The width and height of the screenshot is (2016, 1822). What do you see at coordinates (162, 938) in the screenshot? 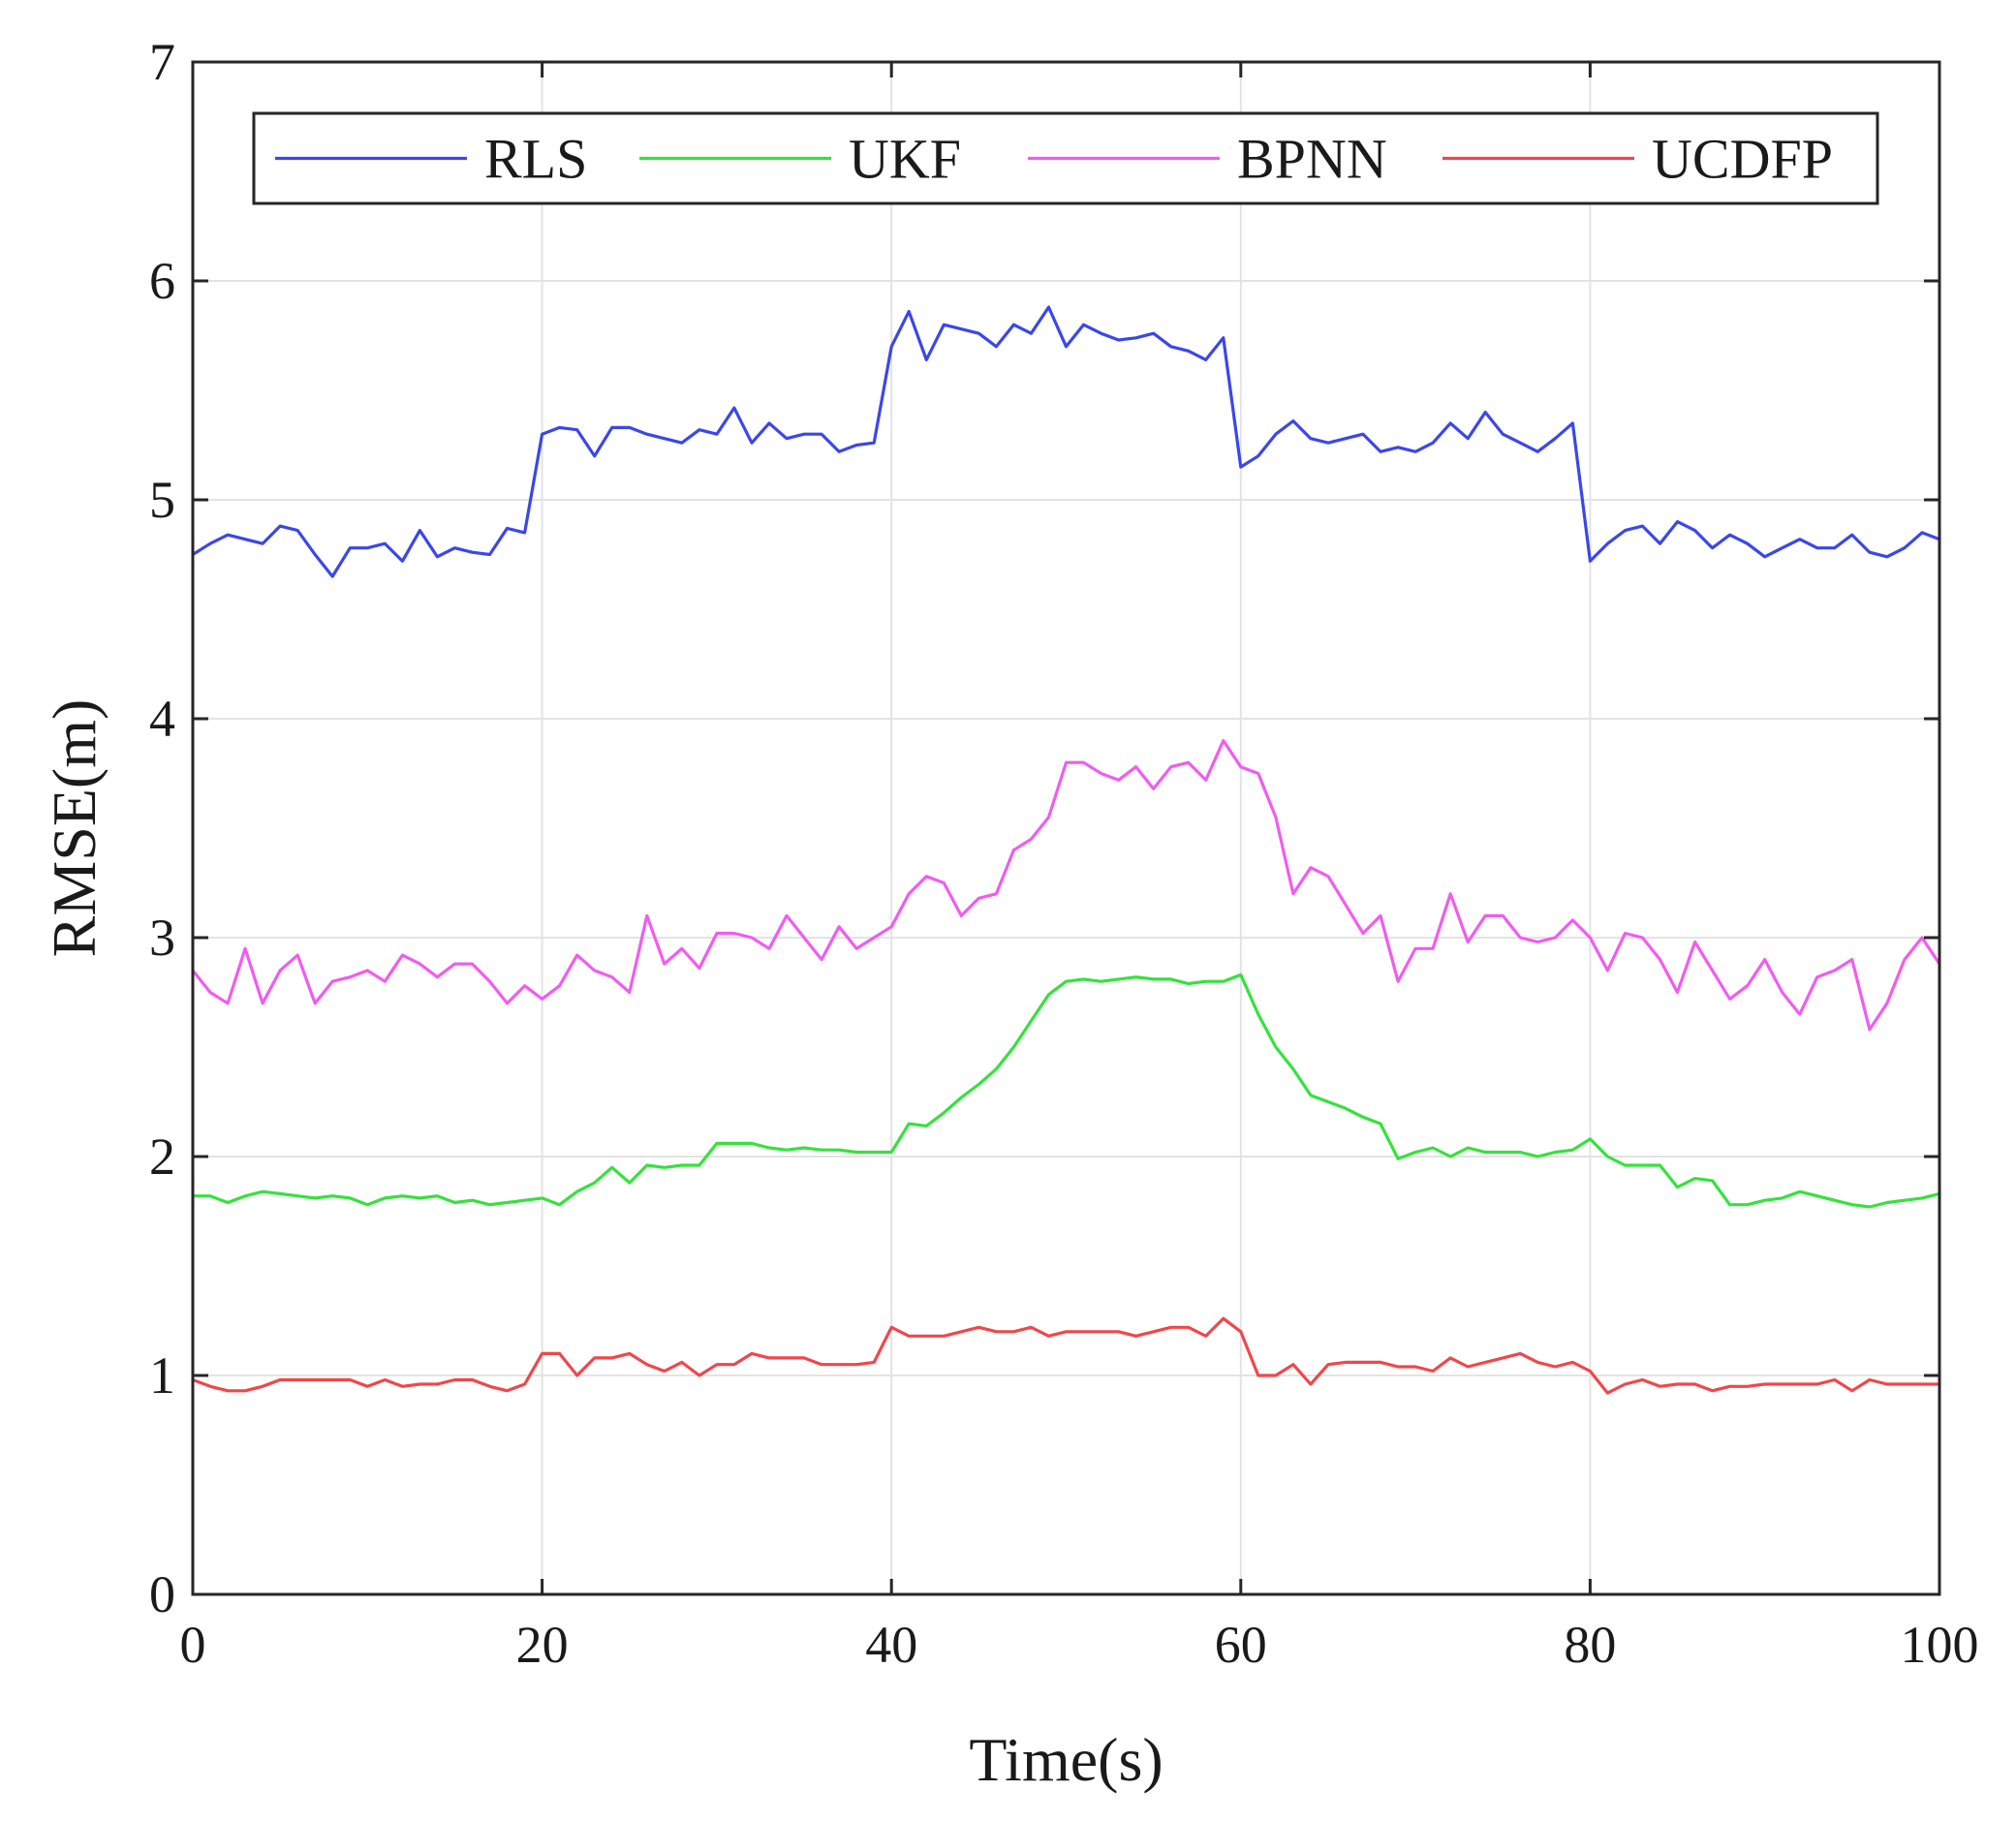
I see `y-tick-label: 3` at bounding box center [162, 938].